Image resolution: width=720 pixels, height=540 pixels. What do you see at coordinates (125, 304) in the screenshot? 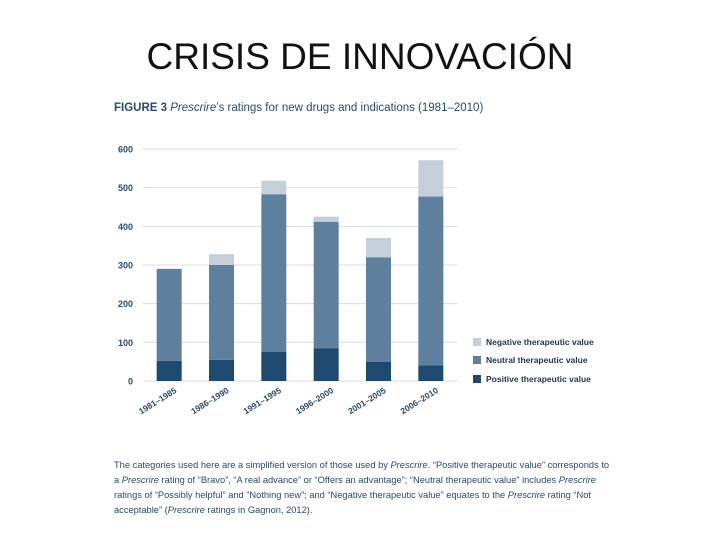
I see `y-tick-label: 200` at bounding box center [125, 304].